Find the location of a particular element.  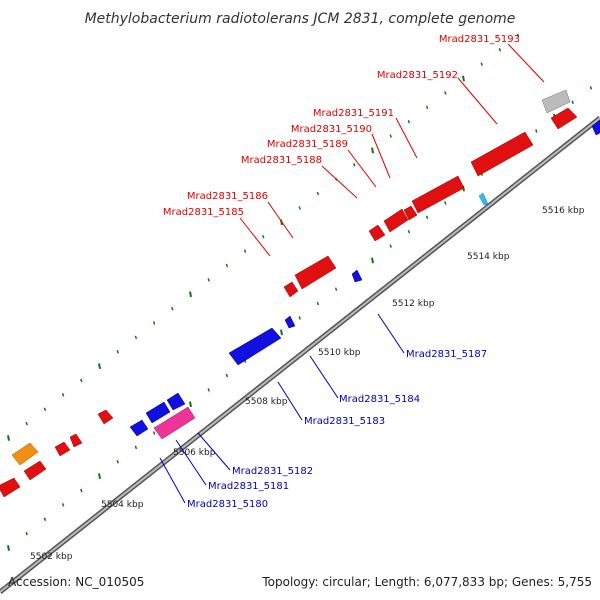

reverse-leader-lines is located at coordinates (282, 408).